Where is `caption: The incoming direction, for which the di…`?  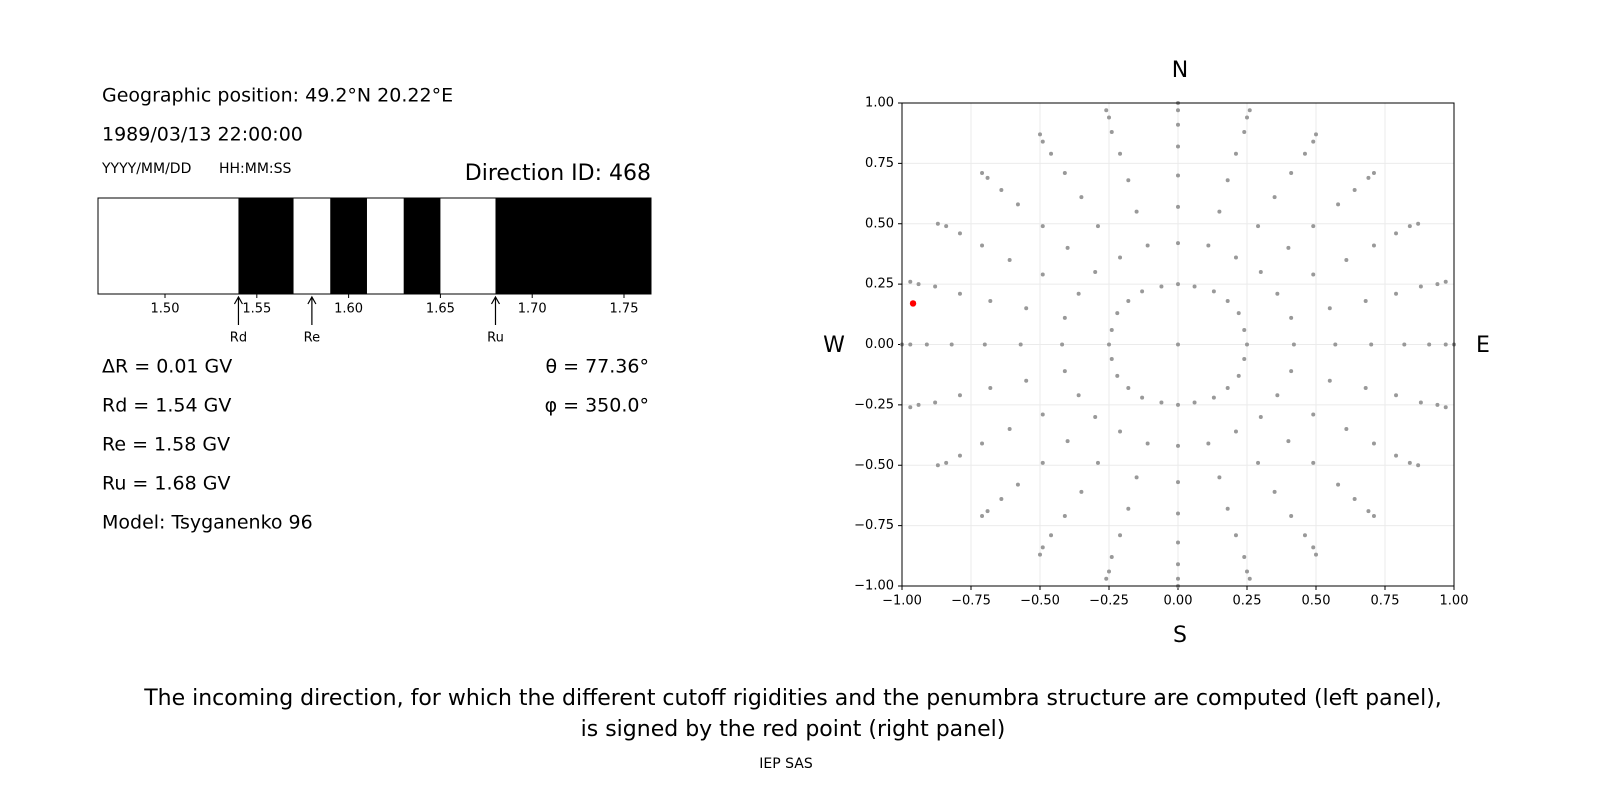
caption: The incoming direction, for which the di… is located at coordinates (792, 698).